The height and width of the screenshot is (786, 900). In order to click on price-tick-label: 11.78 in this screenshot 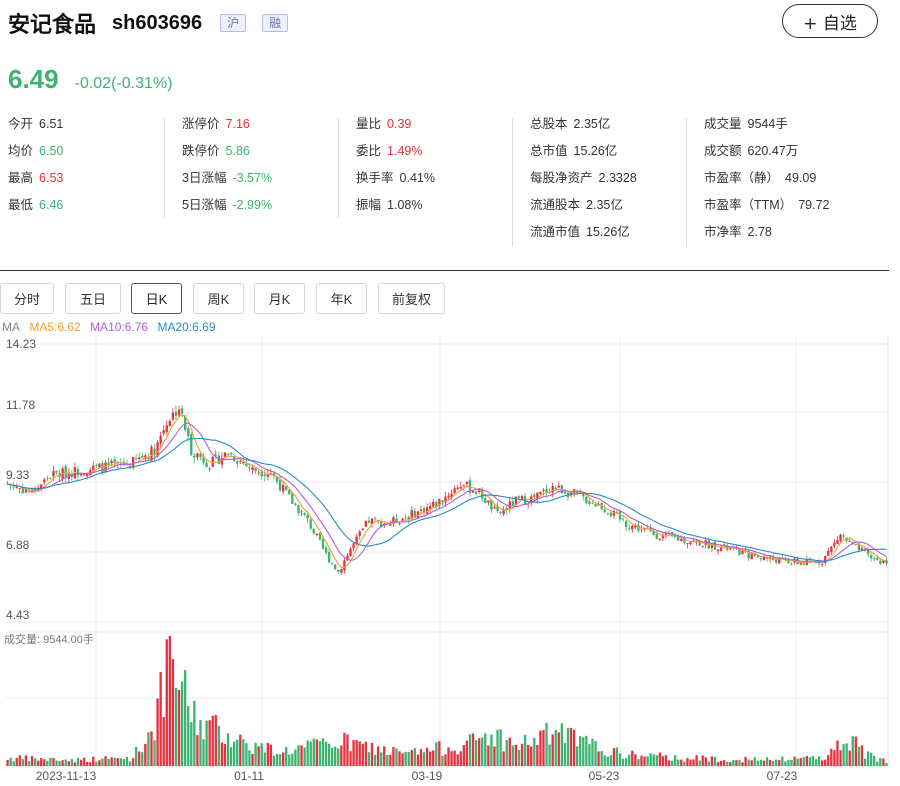, I will do `click(20, 405)`.